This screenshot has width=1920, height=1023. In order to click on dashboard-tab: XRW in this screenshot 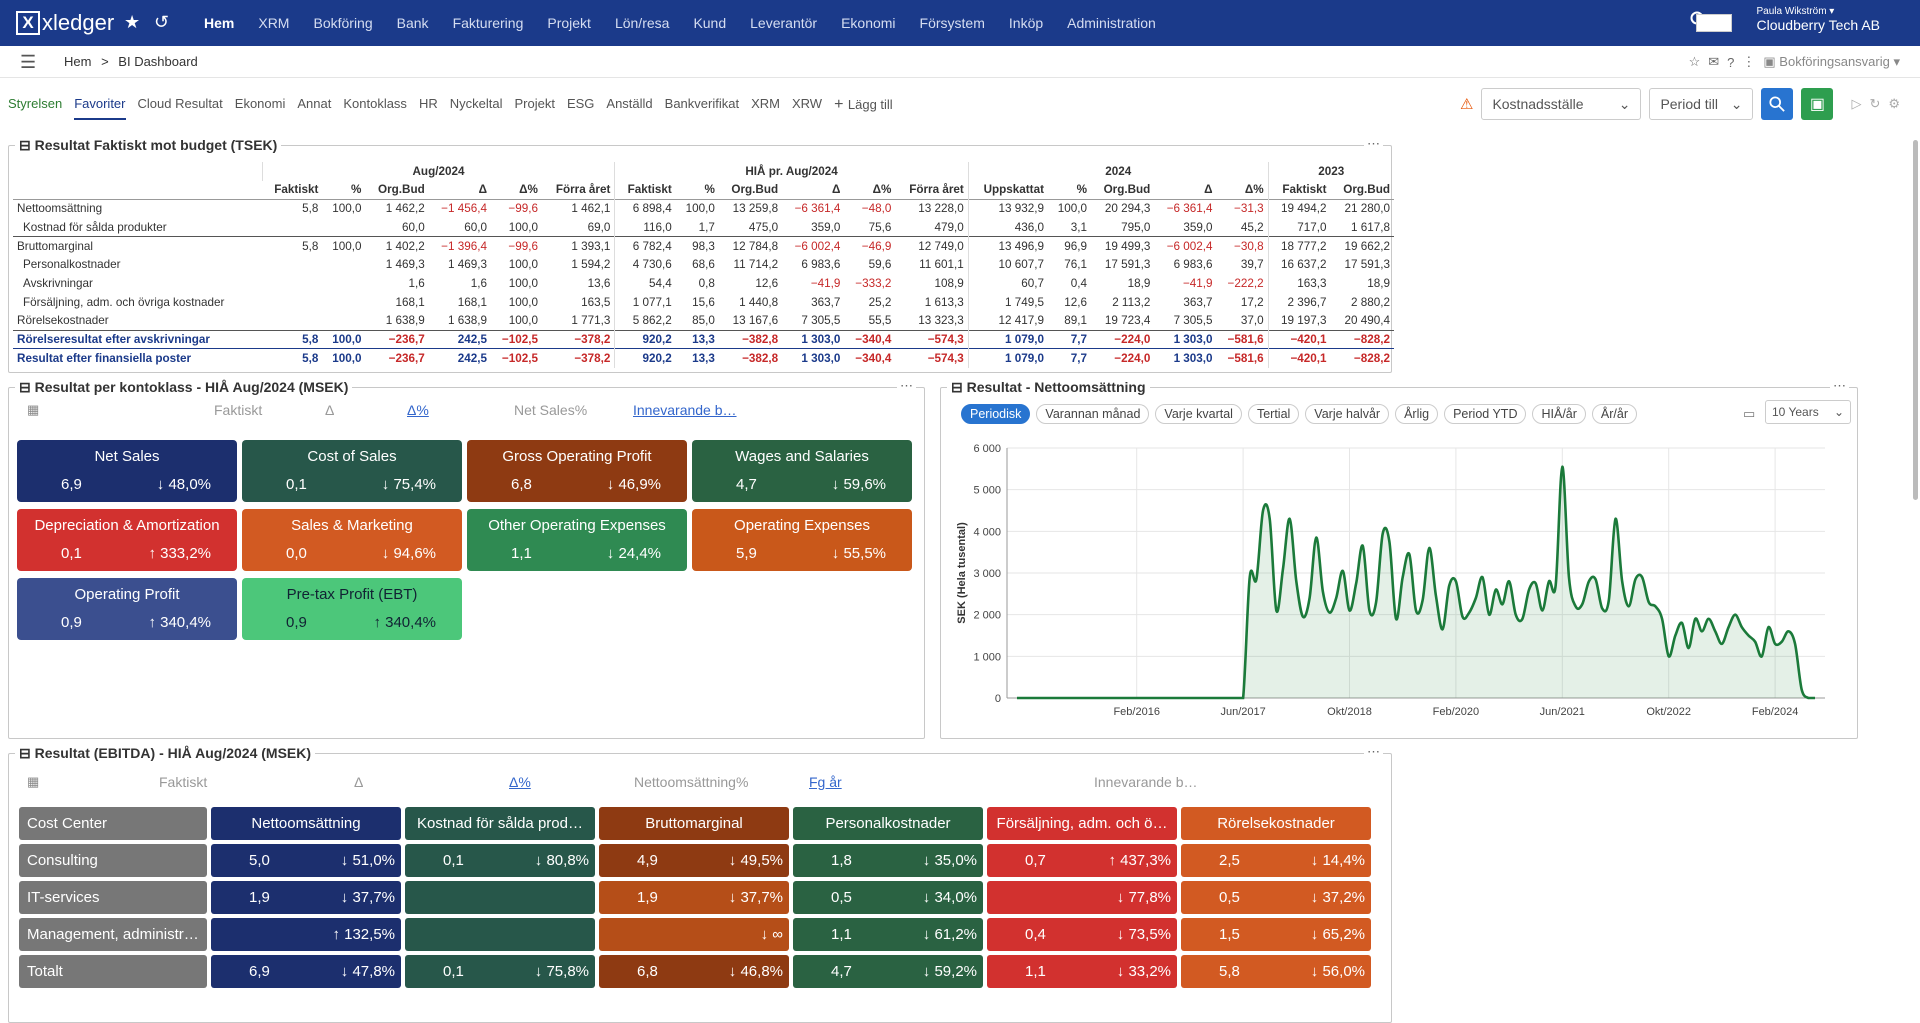, I will do `click(807, 103)`.